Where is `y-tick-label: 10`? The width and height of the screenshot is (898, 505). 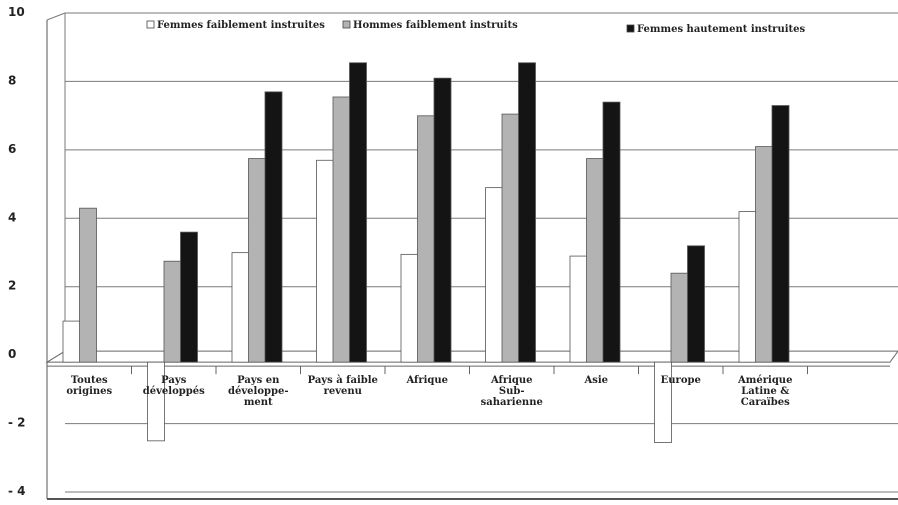
y-tick-label: 10 is located at coordinates (16, 12).